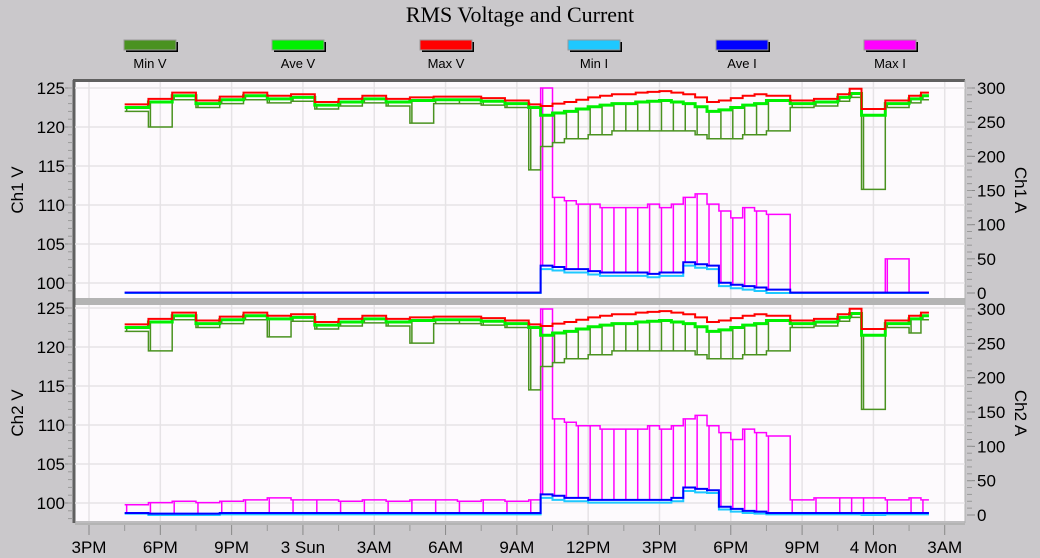  Describe the element at coordinates (516, 547) in the screenshot. I see `x-tick-label: 9AM` at that location.